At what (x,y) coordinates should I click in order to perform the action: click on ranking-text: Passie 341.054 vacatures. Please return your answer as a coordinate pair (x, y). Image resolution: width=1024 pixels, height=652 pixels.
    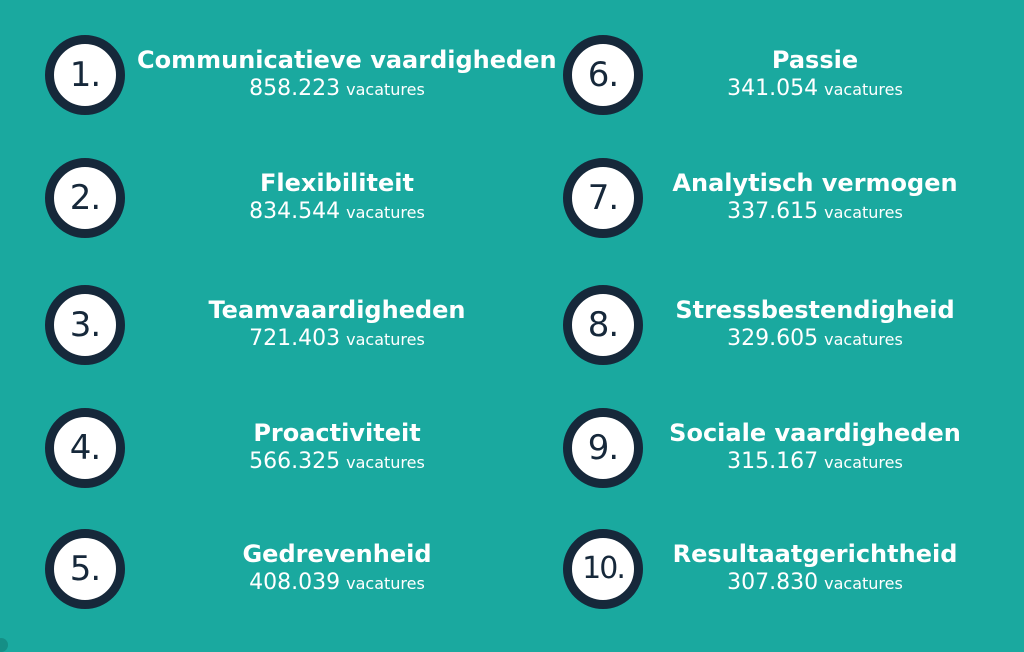
    Looking at the image, I should click on (815, 74).